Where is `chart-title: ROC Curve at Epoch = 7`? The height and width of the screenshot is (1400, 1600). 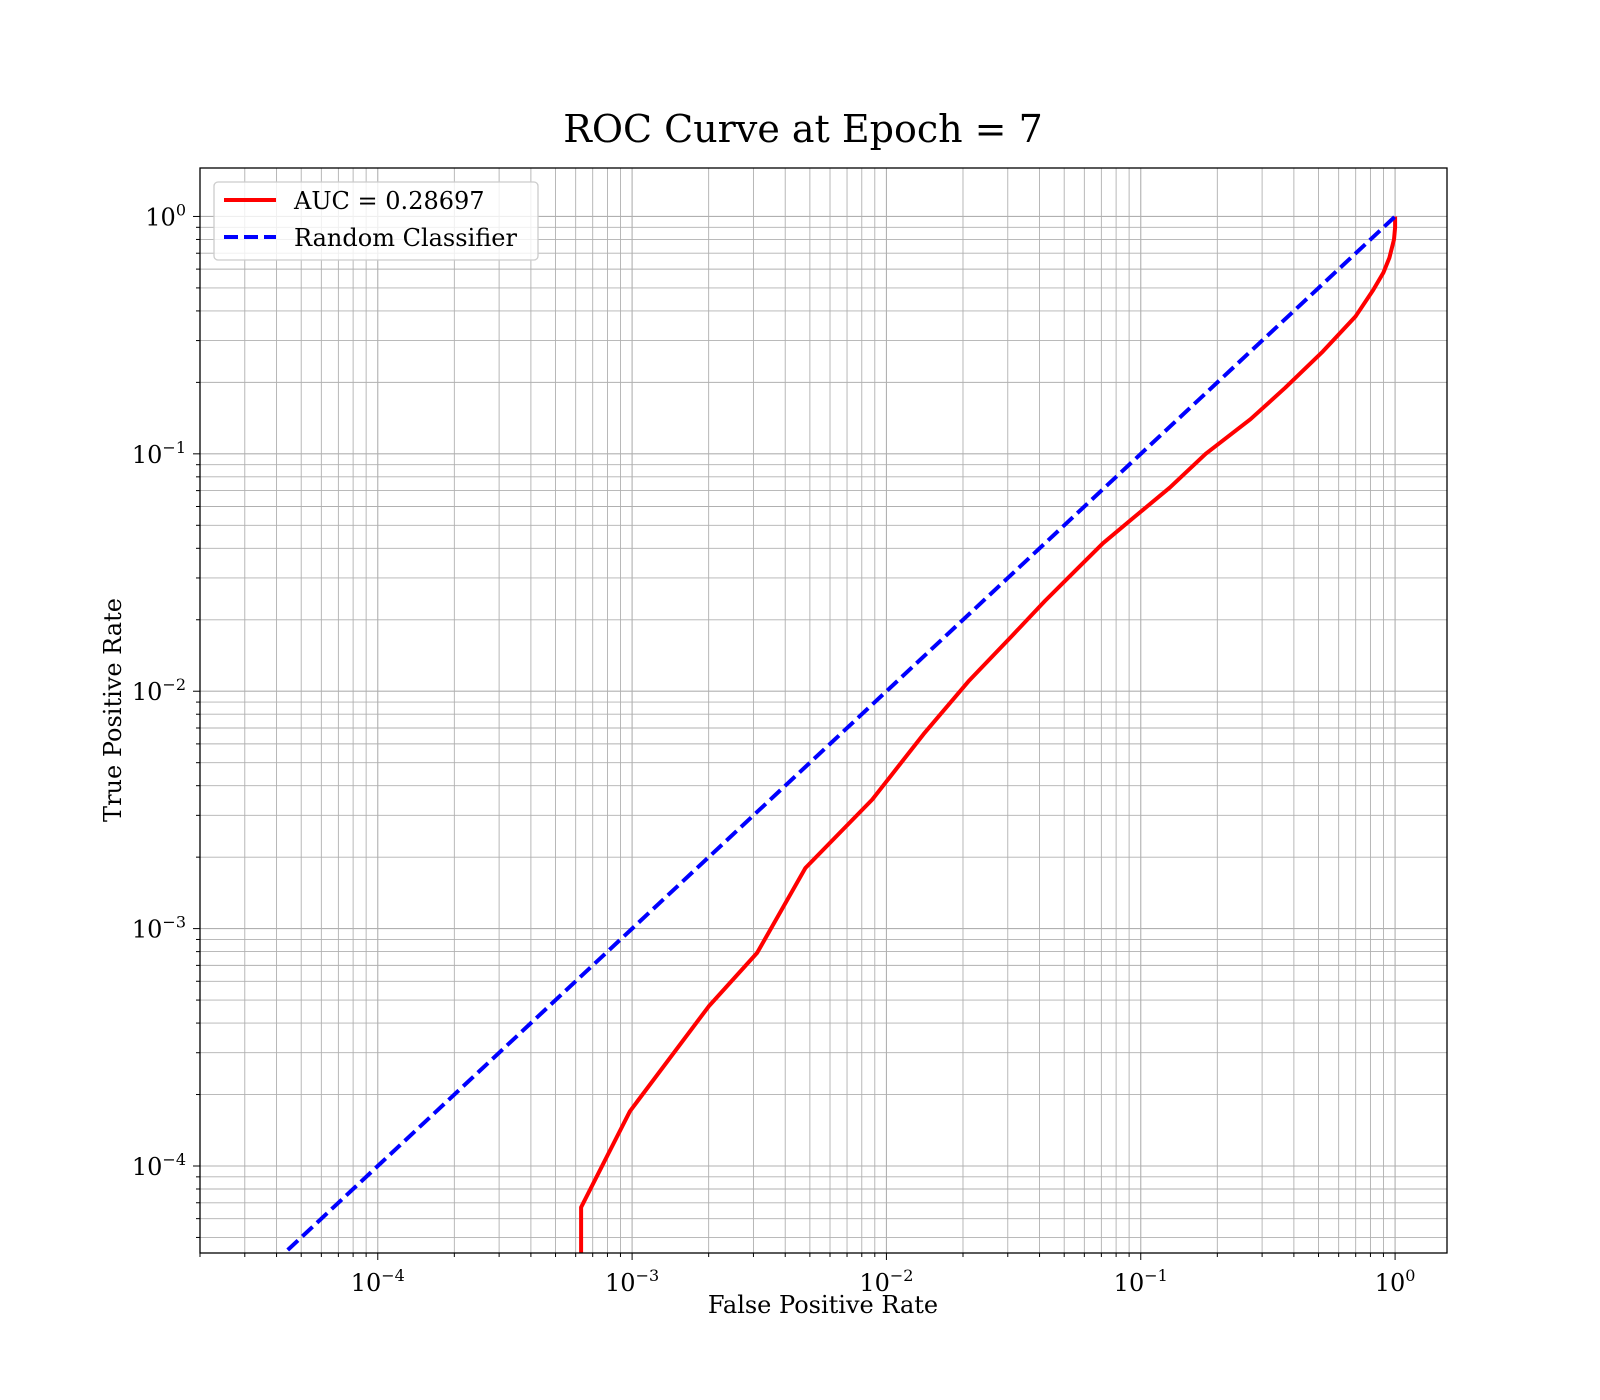
chart-title: ROC Curve at Epoch = 7 is located at coordinates (803, 129).